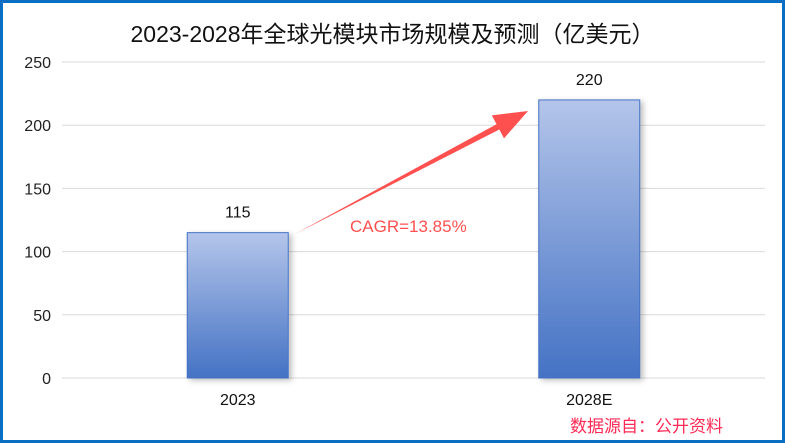 This screenshot has width=785, height=443. I want to click on bar-2028E, so click(589, 239).